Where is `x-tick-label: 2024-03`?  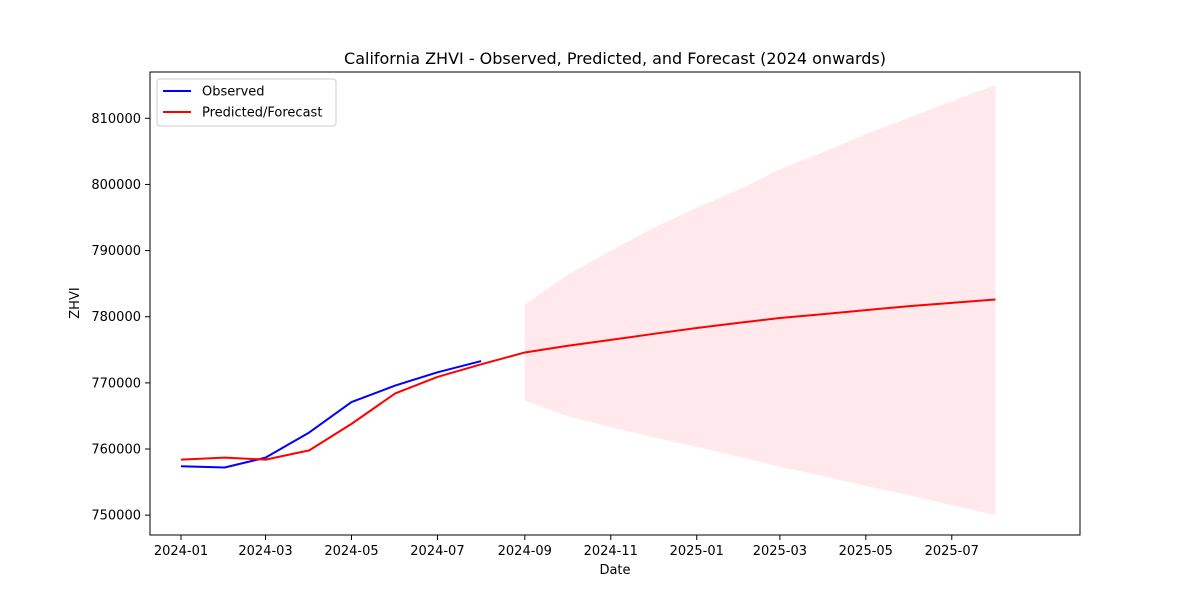 x-tick-label: 2024-03 is located at coordinates (265, 551).